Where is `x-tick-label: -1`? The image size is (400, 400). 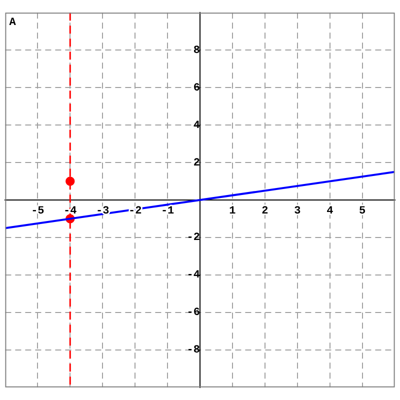 x-tick-label: -1 is located at coordinates (167, 211).